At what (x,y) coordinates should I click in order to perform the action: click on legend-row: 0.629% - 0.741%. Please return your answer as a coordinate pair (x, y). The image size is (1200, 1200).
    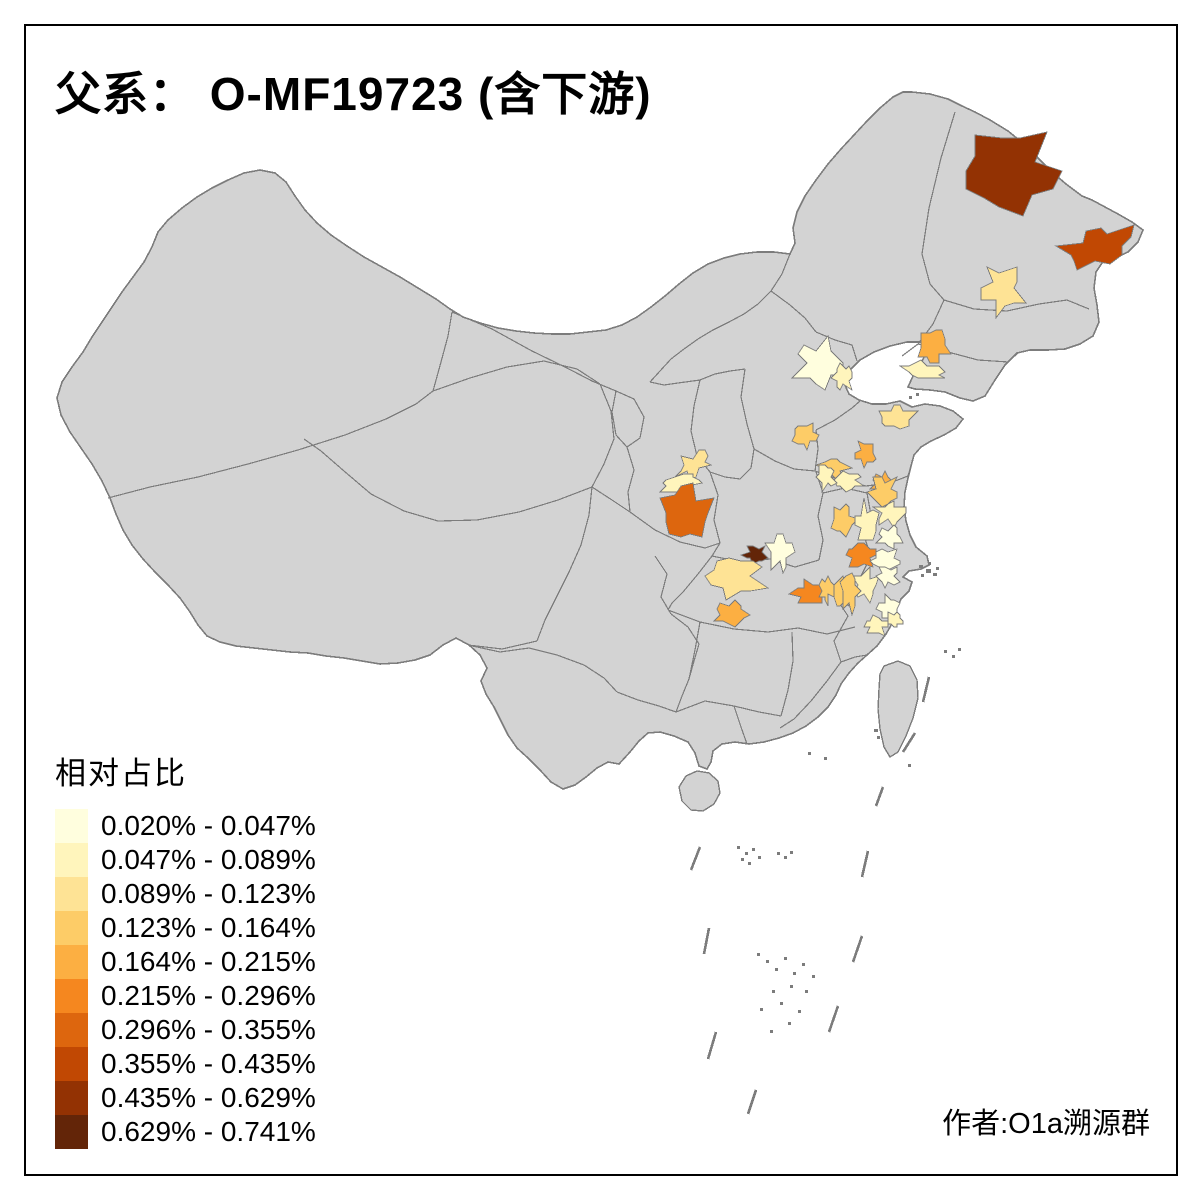
    Looking at the image, I should click on (185, 1132).